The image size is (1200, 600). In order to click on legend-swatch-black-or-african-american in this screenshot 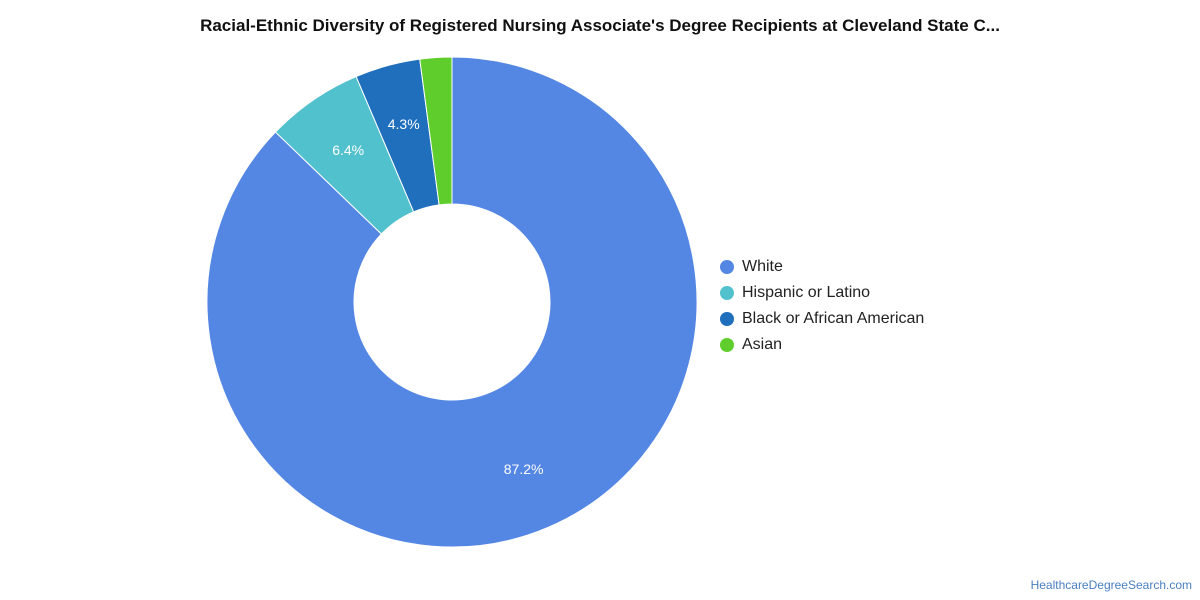, I will do `click(727, 319)`.